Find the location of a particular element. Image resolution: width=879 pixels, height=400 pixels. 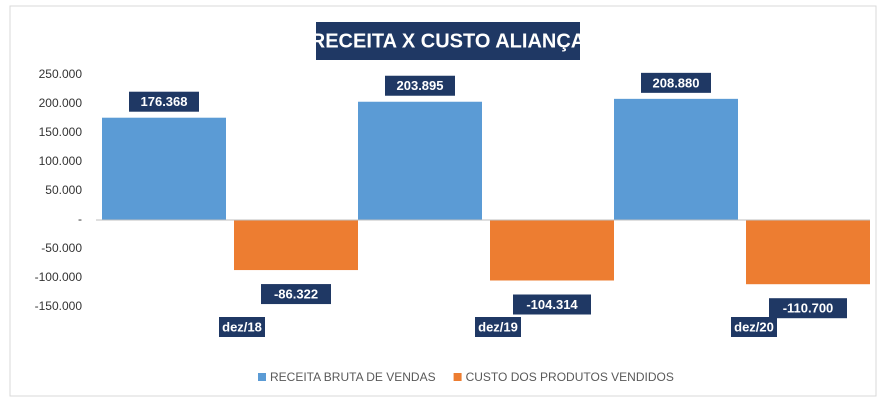

chart-title: RECEITA X CUSTO ALIANÇA is located at coordinates (448, 41).